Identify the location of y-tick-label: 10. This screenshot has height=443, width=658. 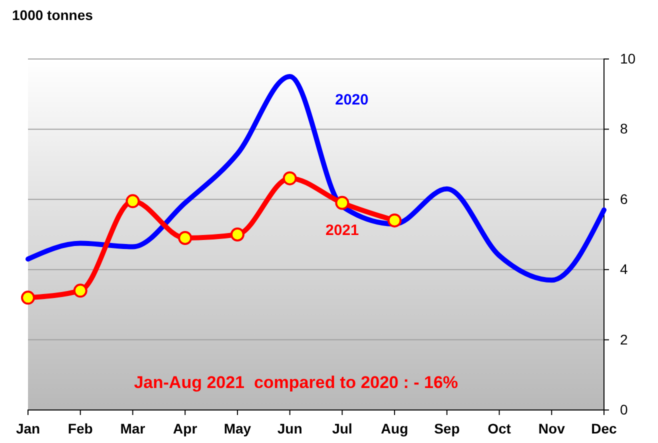
(628, 58).